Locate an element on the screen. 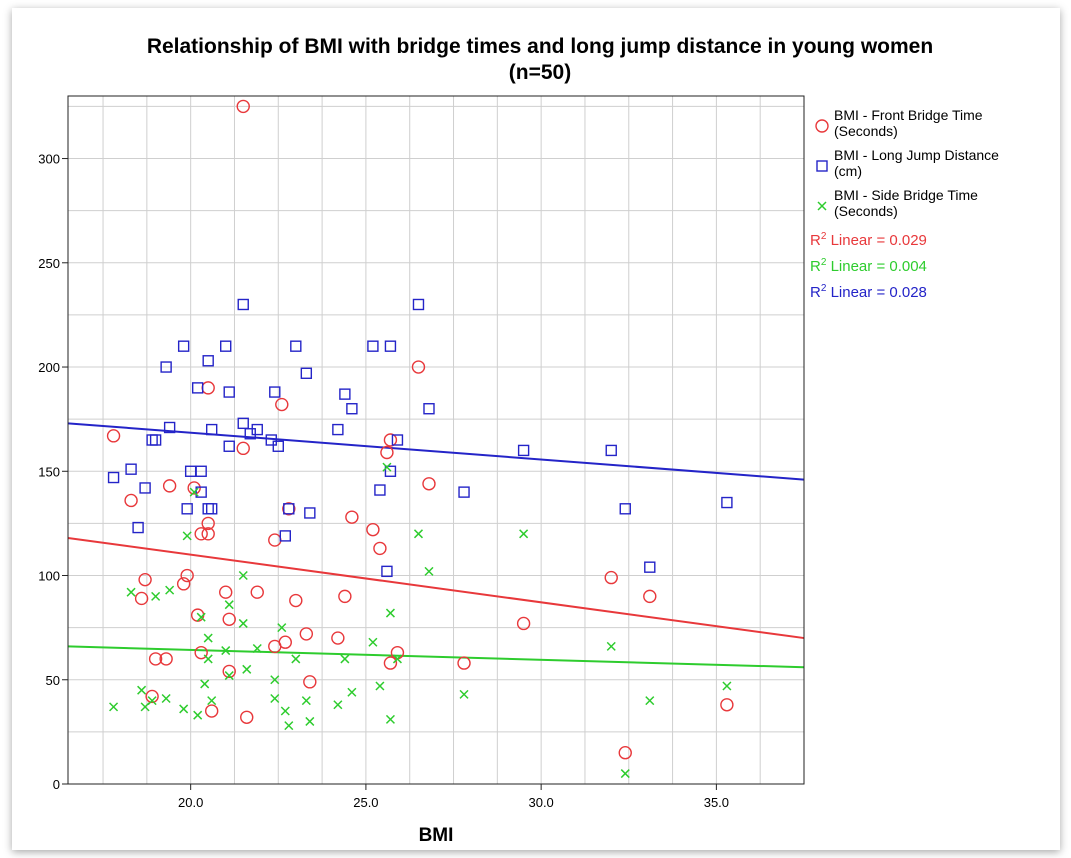 This screenshot has height=858, width=1071. legend-label: BMI - Side Bridge Time is located at coordinates (906, 195).